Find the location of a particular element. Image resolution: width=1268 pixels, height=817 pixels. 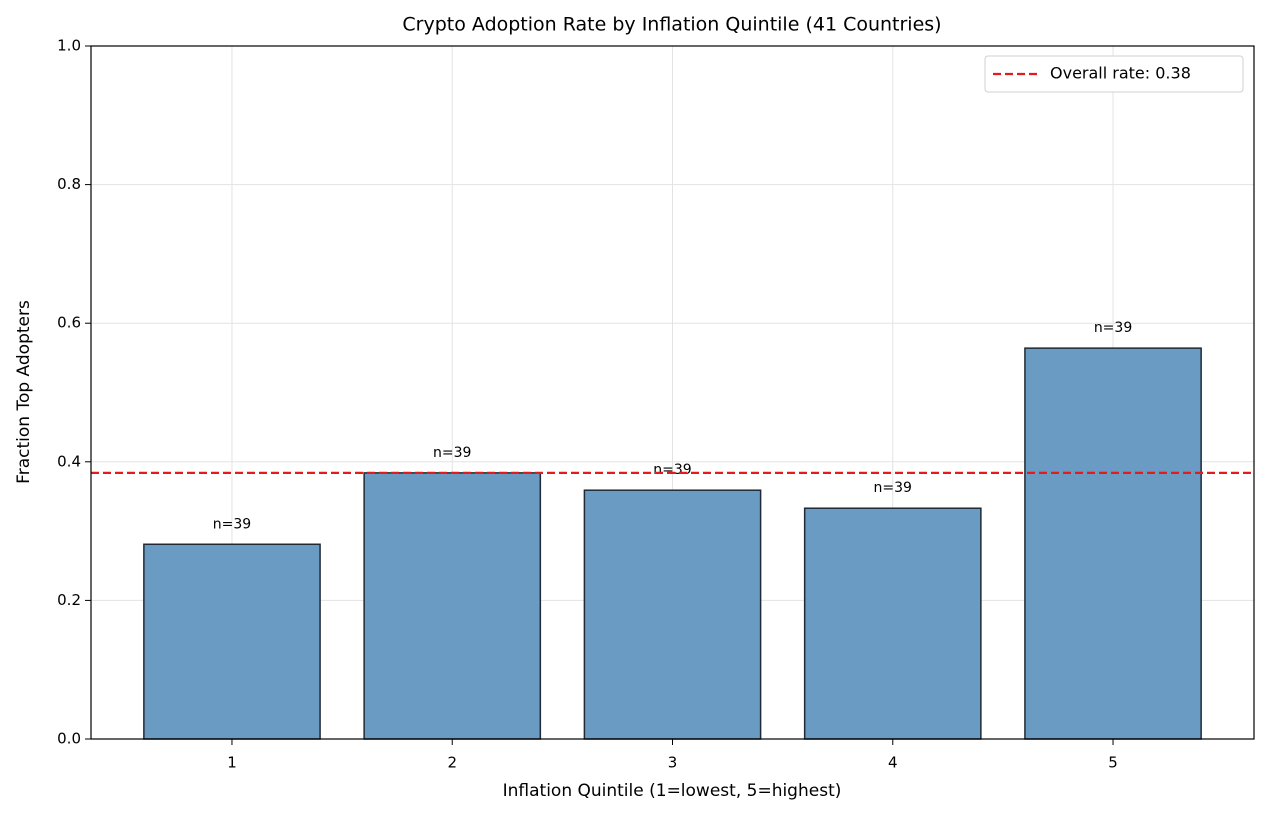

legend-label: Overall rate: 0.38 is located at coordinates (1120, 73).